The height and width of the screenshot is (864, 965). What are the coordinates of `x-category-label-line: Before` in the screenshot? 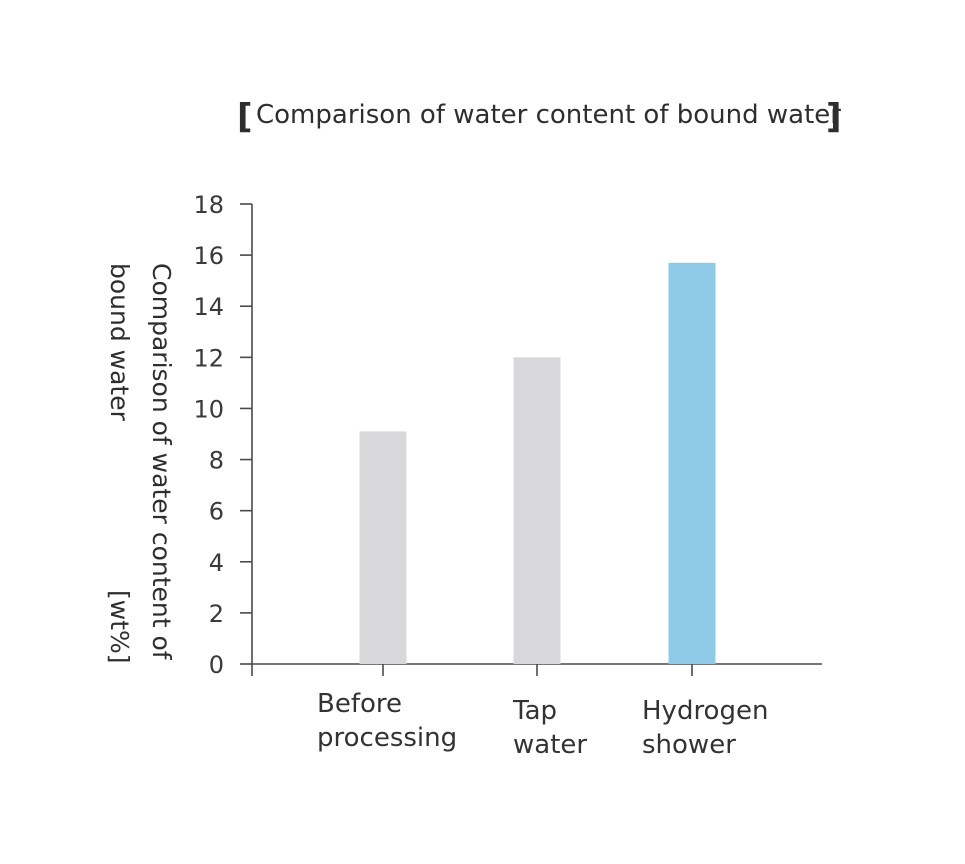 It's located at (359, 704).